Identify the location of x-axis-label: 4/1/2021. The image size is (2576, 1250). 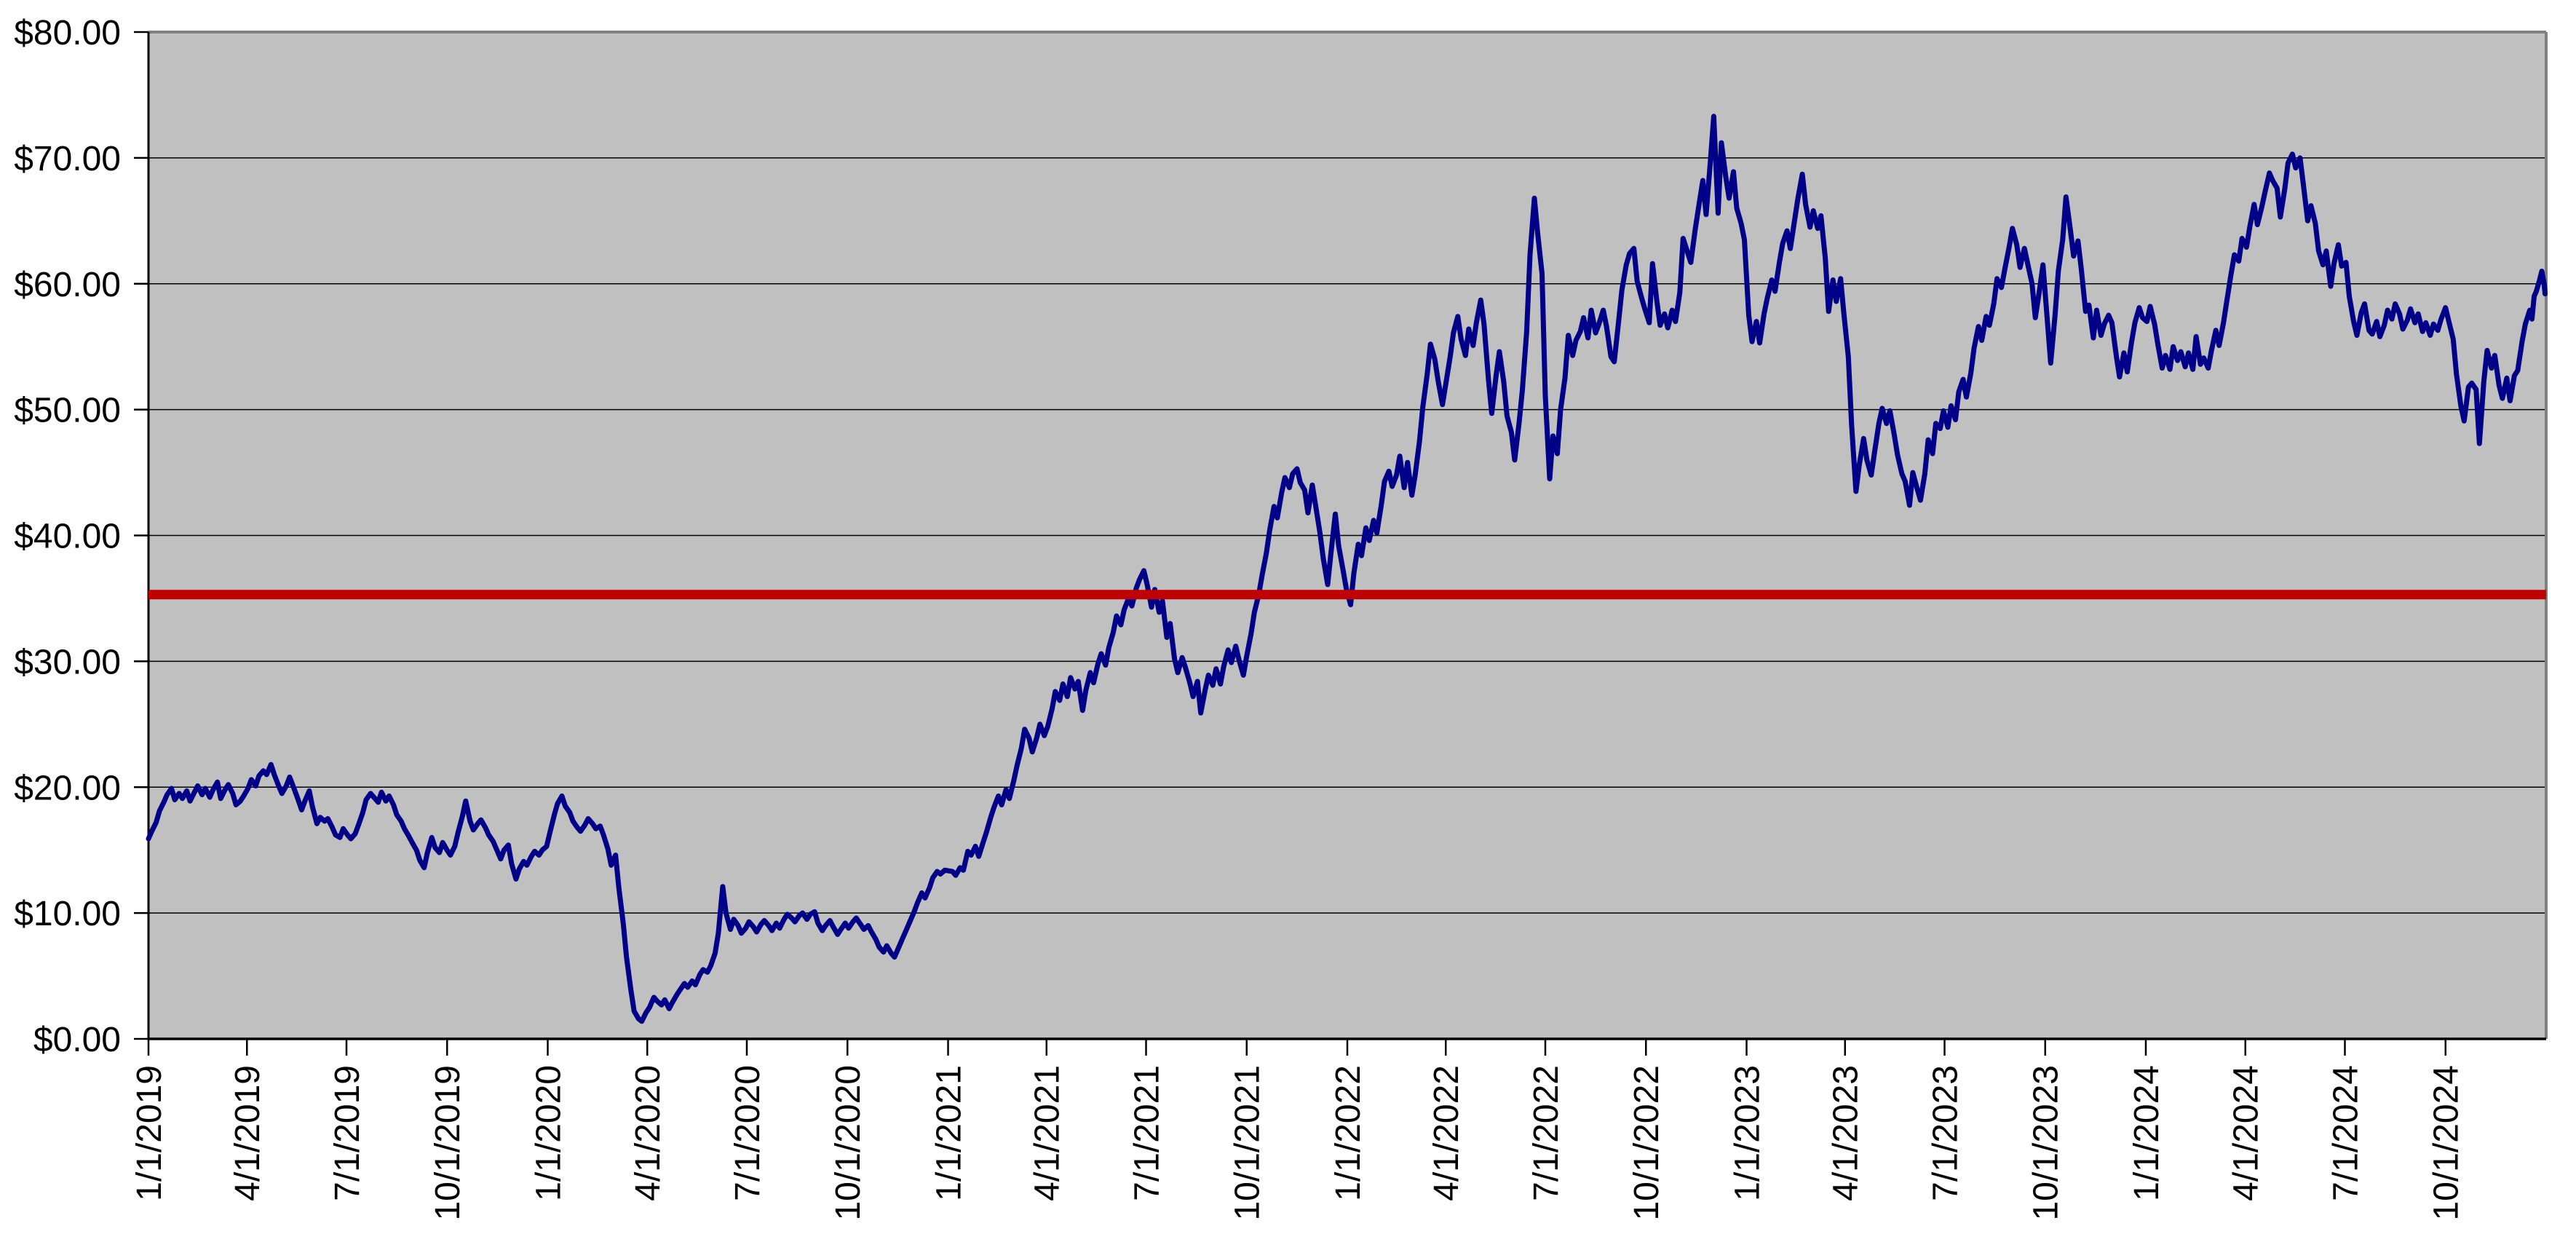
(1048, 1133).